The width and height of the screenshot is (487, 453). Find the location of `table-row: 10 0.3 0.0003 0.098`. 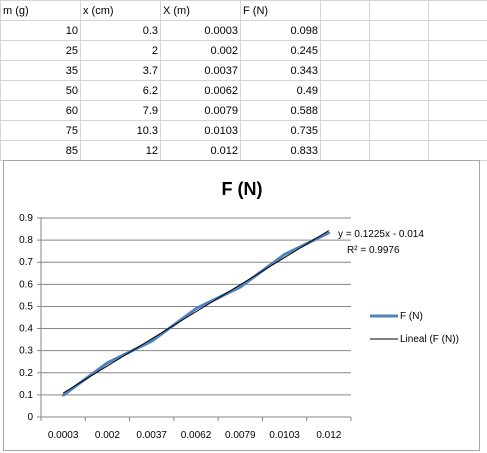

table-row: 10 0.3 0.0003 0.098 is located at coordinates (243, 30).